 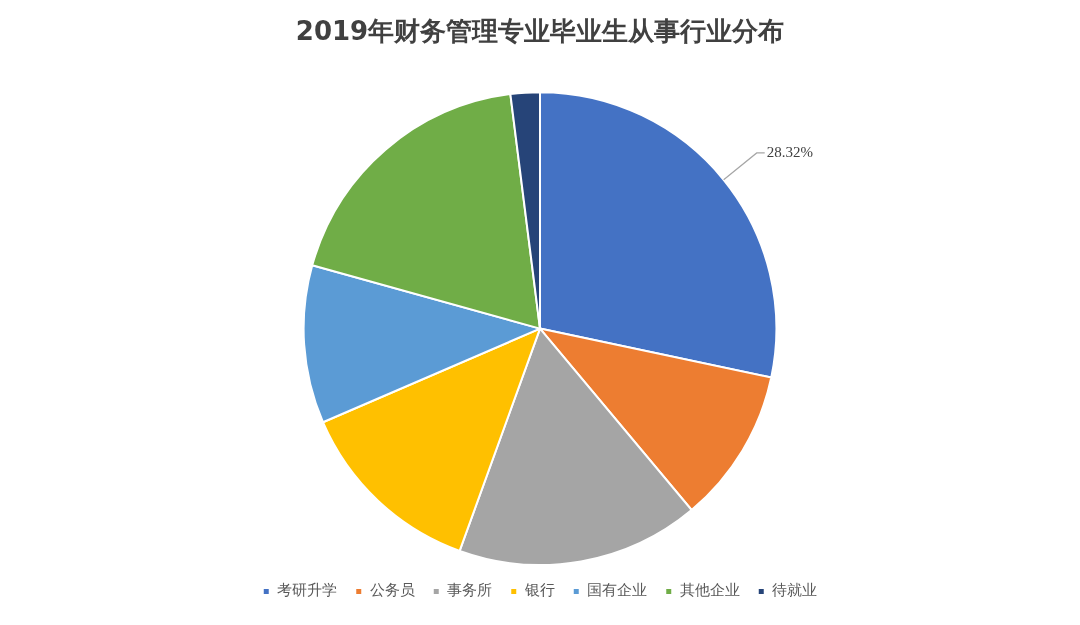 What do you see at coordinates (539, 590) in the screenshot?
I see `legend-label: 银行` at bounding box center [539, 590].